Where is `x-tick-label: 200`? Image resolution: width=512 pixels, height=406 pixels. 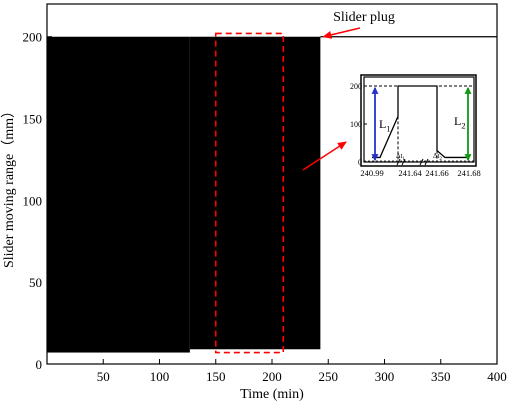 x-tick-label: 200 is located at coordinates (272, 376).